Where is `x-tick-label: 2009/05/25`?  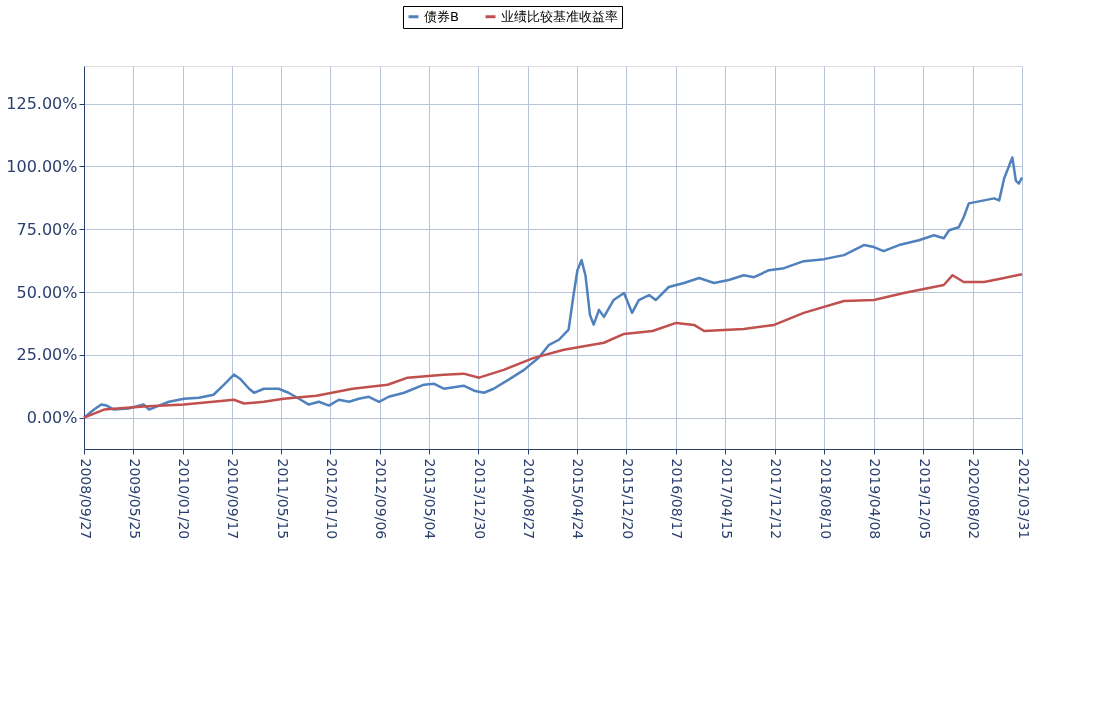
x-tick-label: 2009/05/25 is located at coordinates (134, 499).